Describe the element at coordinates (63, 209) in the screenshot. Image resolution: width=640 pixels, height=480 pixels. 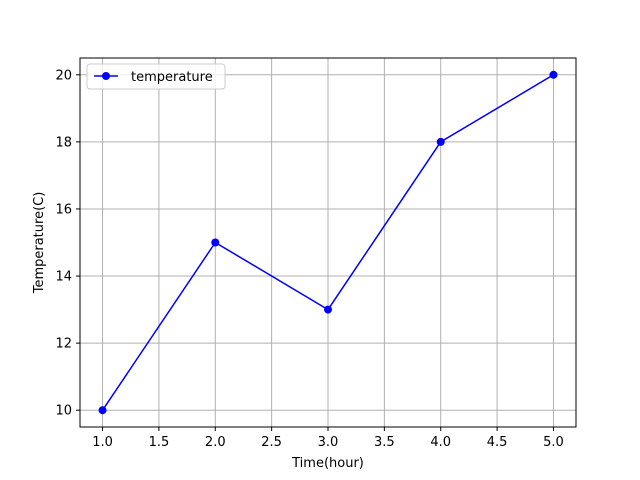
I see `y-tick-label: 16` at that location.